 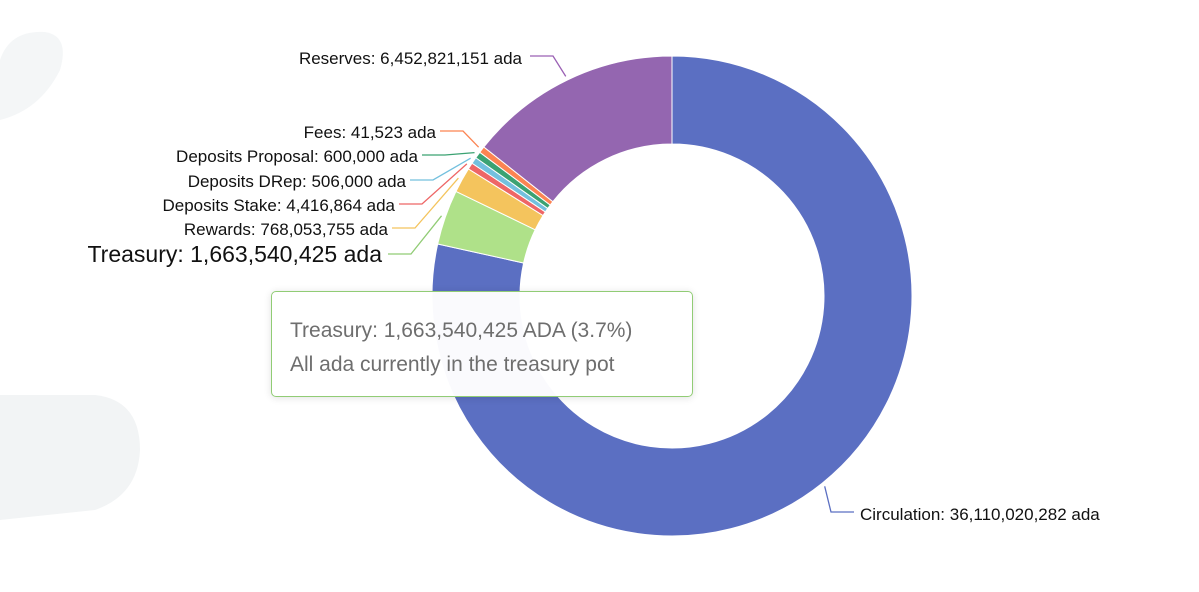 I want to click on background-blob-bottom, so click(x=70, y=457).